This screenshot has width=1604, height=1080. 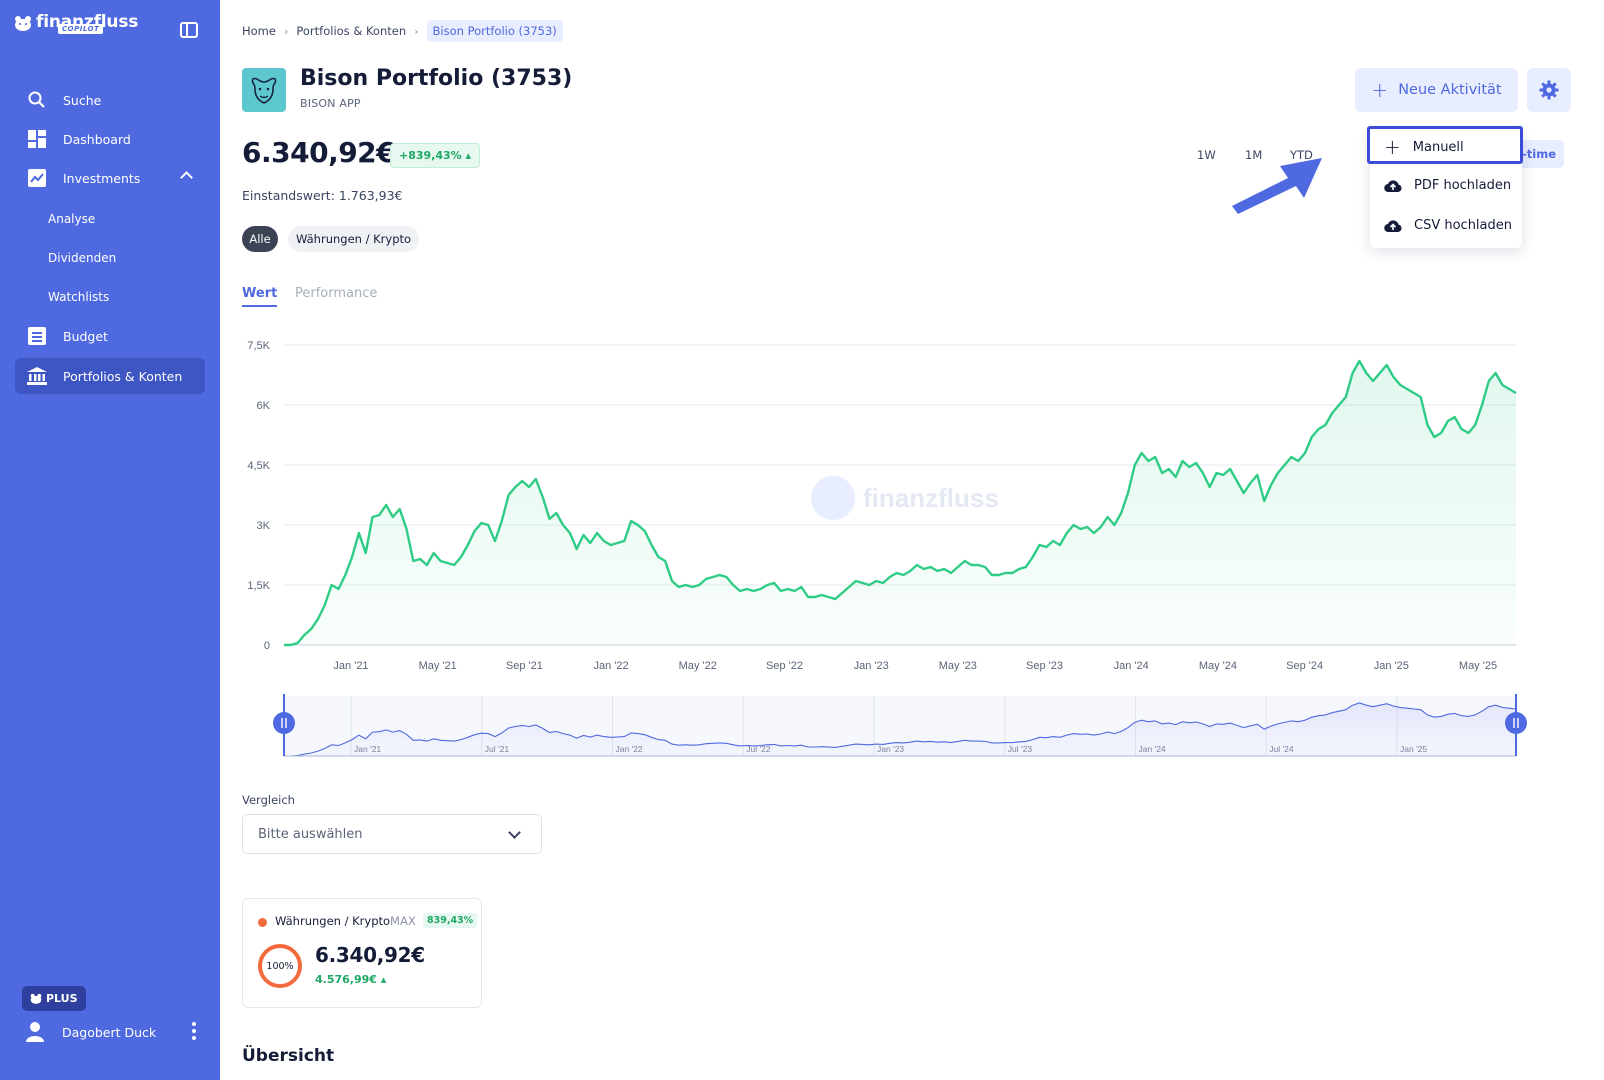 I want to click on search-icon, so click(x=37, y=100).